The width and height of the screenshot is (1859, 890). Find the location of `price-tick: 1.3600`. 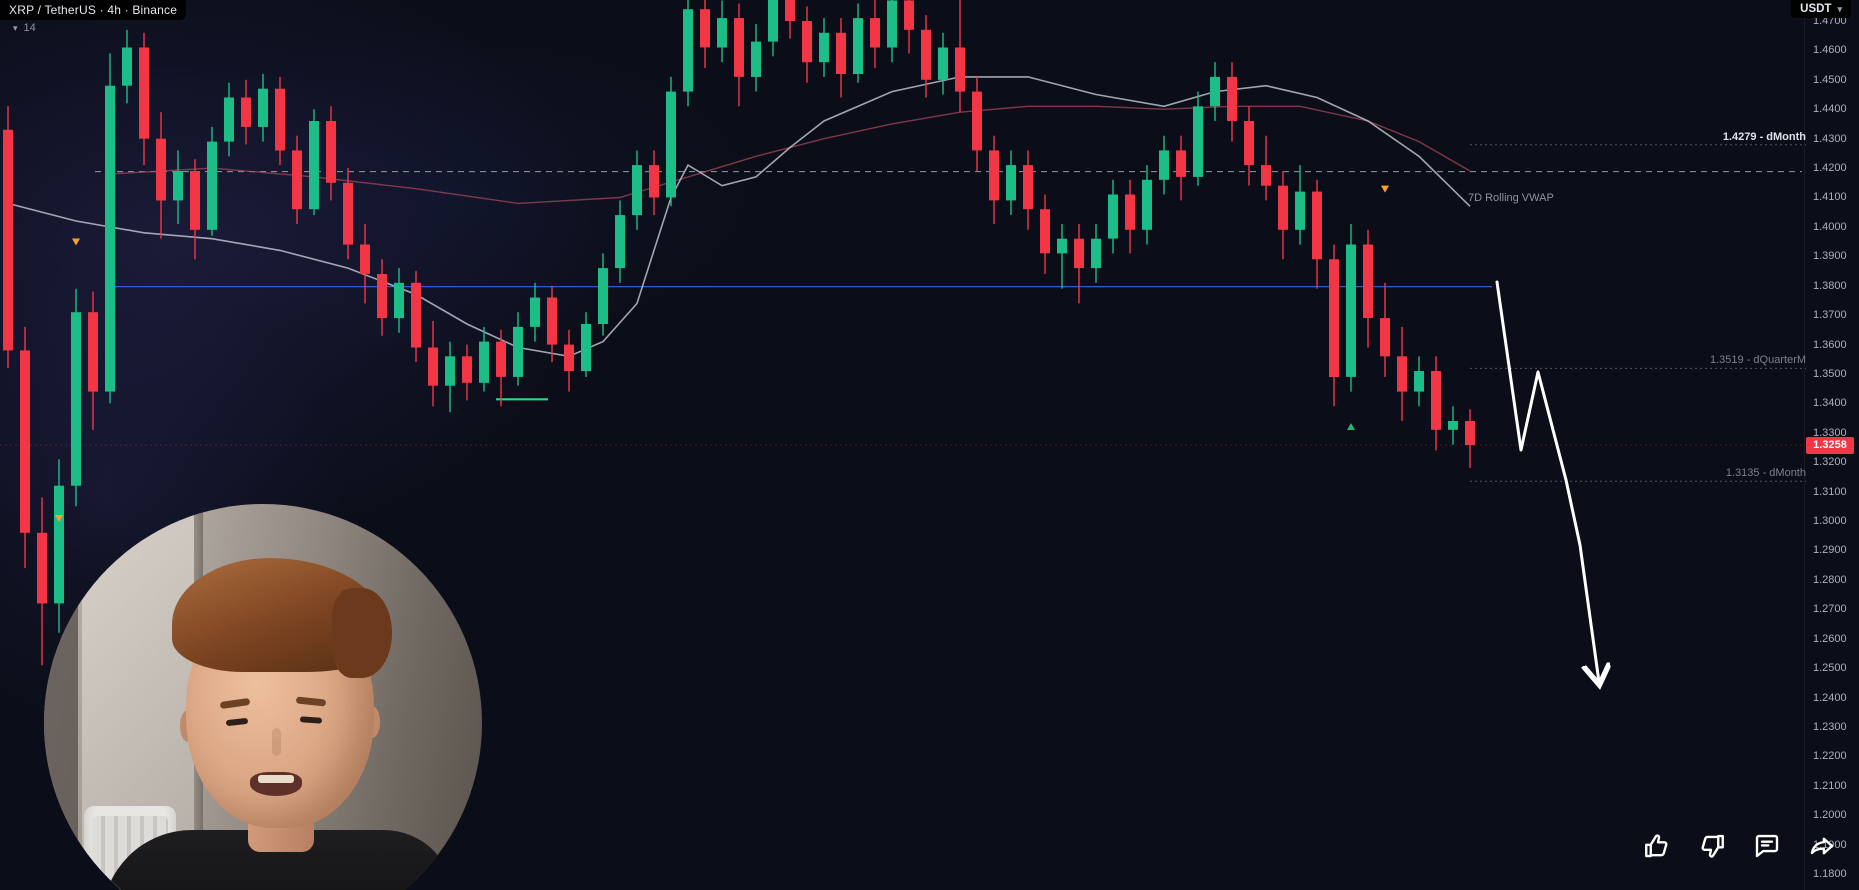

price-tick: 1.3600 is located at coordinates (1830, 344).